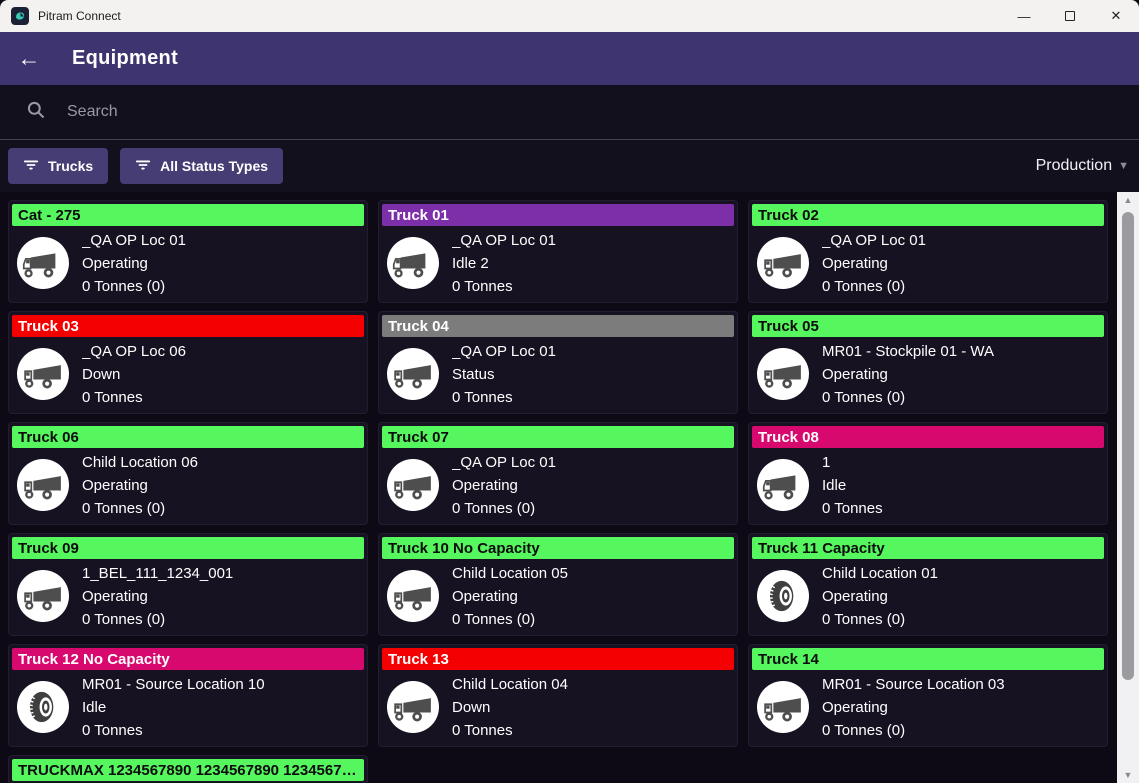 This screenshot has height=783, width=1139. What do you see at coordinates (908, 351) in the screenshot?
I see `equipment-location: MR01 - Stockpile 01 - WA` at bounding box center [908, 351].